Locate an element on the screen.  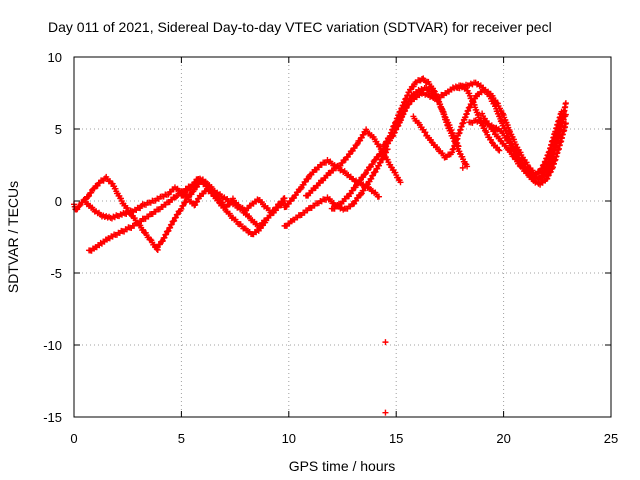
y-axis-label: SDTVAR / TECUs is located at coordinates (13, 237).